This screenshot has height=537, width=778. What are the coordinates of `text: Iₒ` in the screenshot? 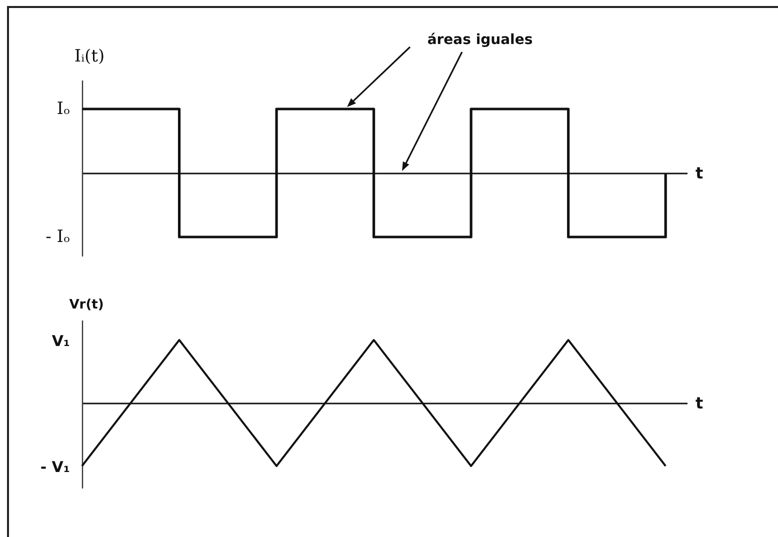 It's located at (63, 109).